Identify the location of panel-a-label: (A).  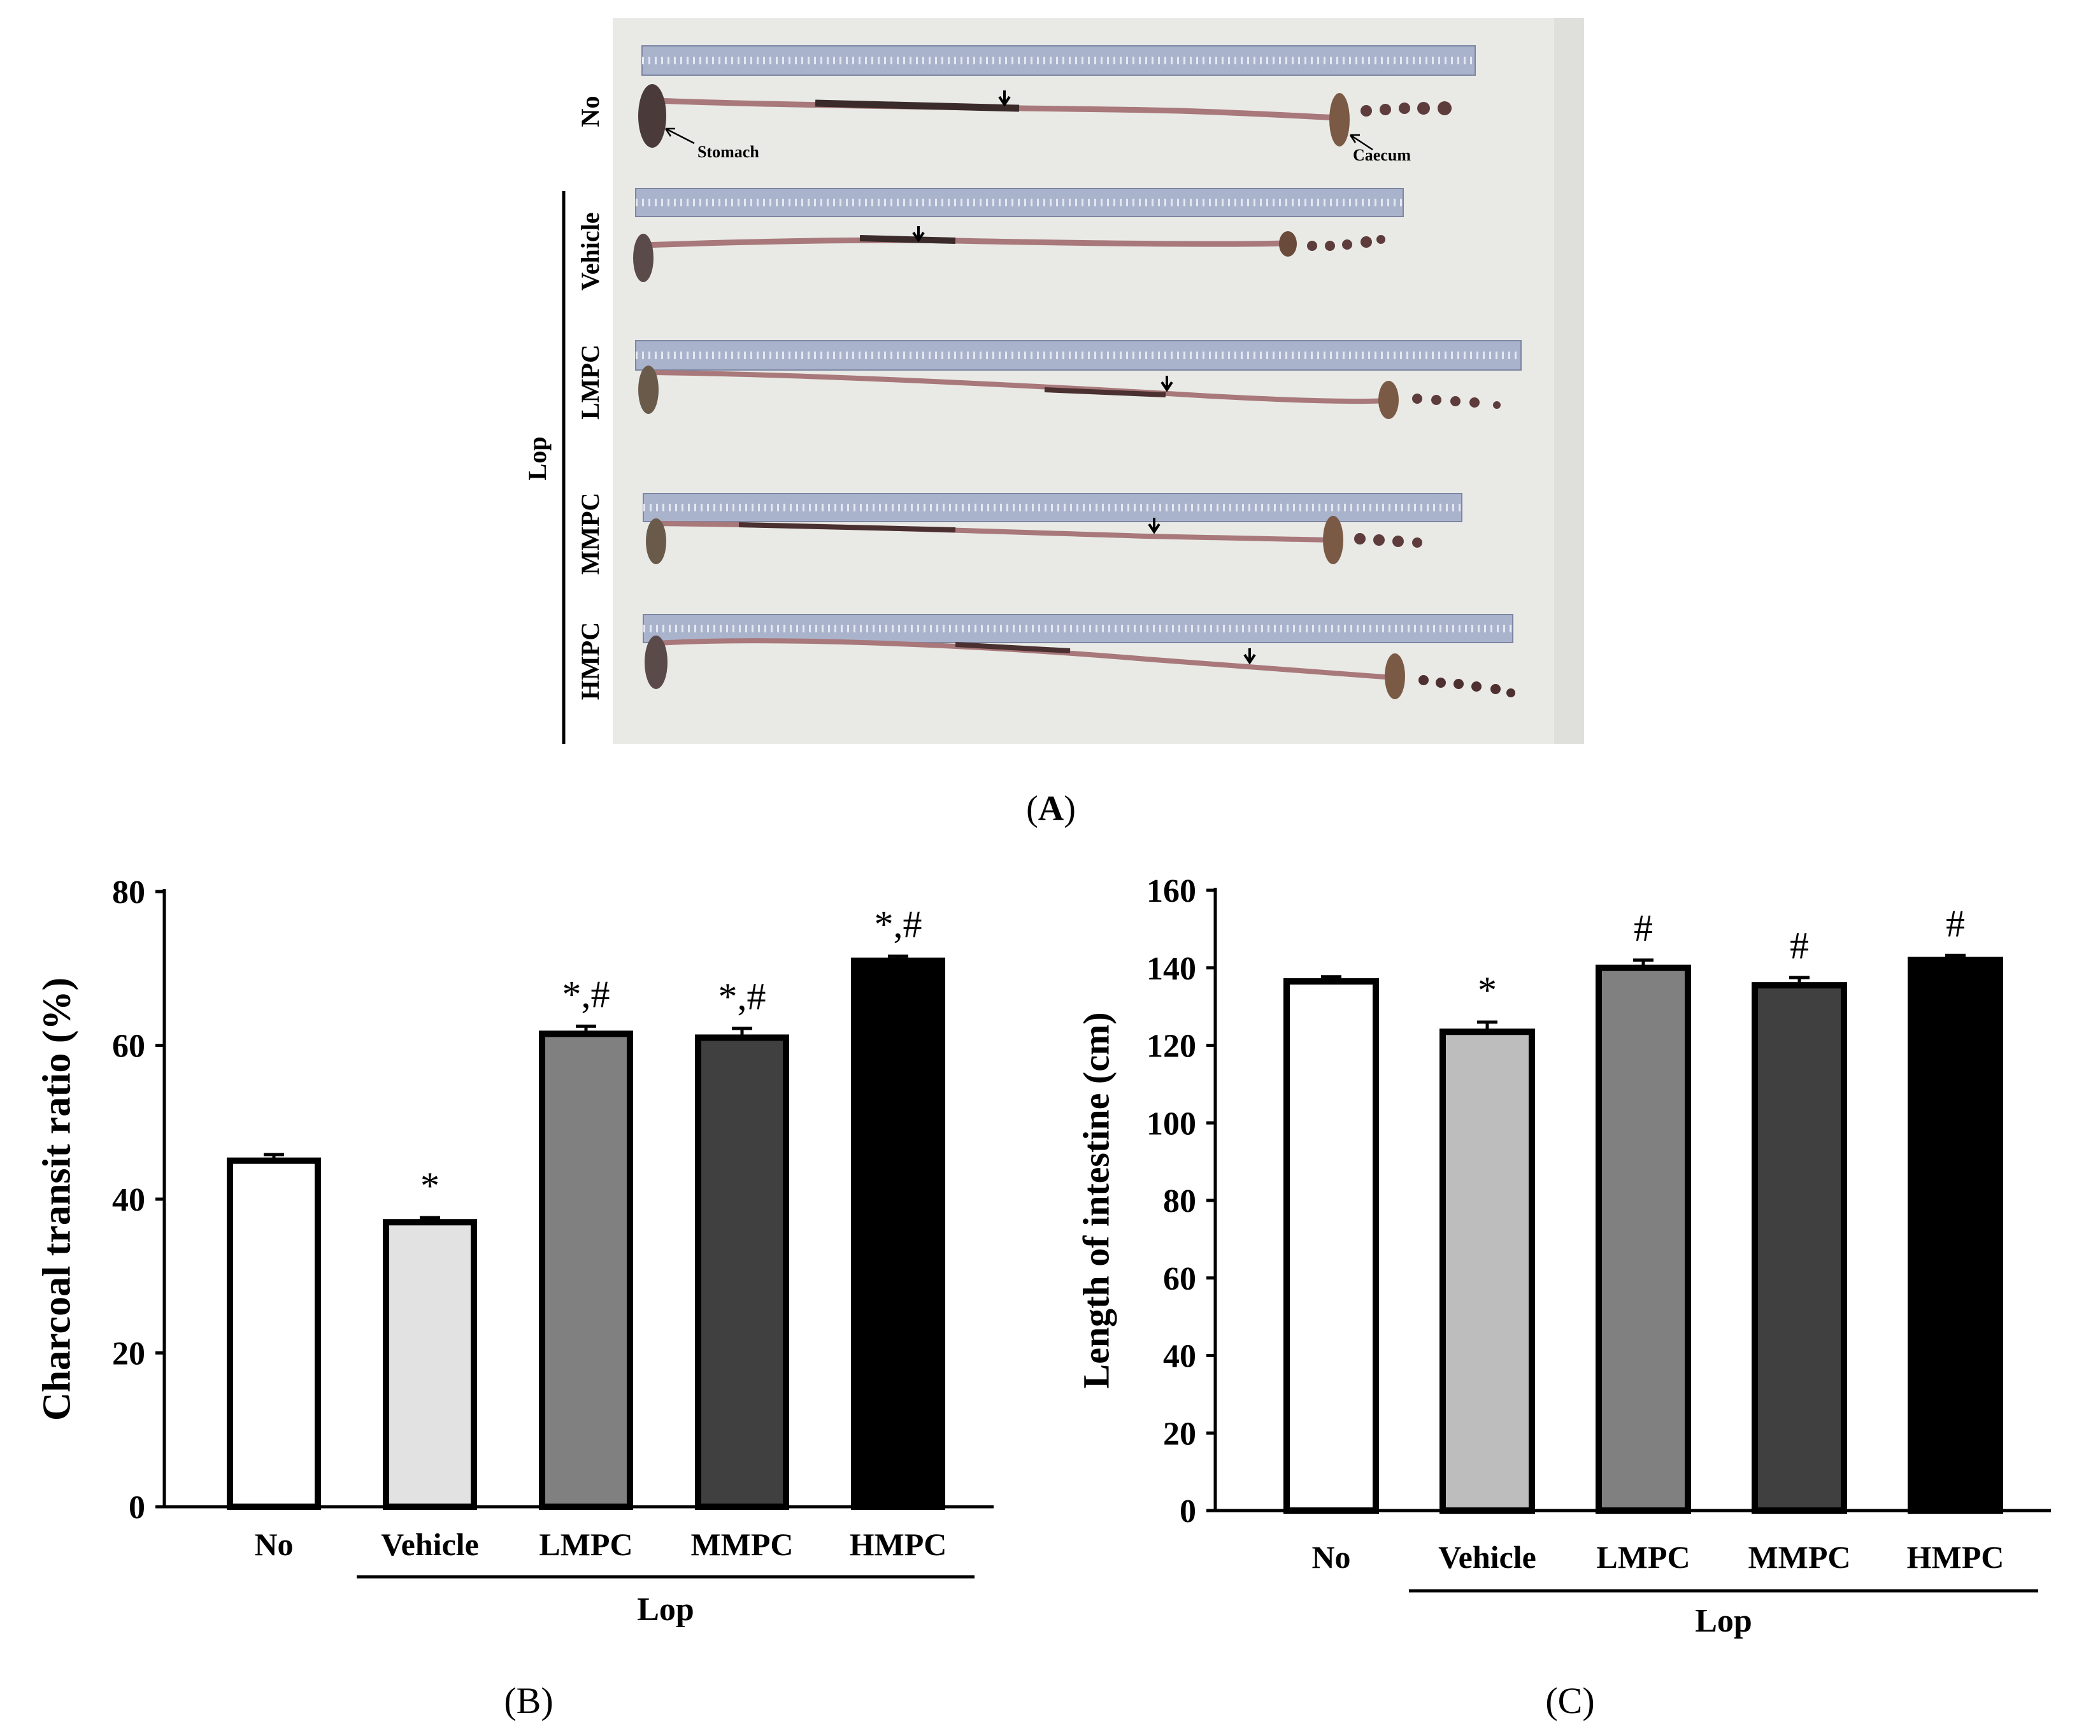
(1051, 809).